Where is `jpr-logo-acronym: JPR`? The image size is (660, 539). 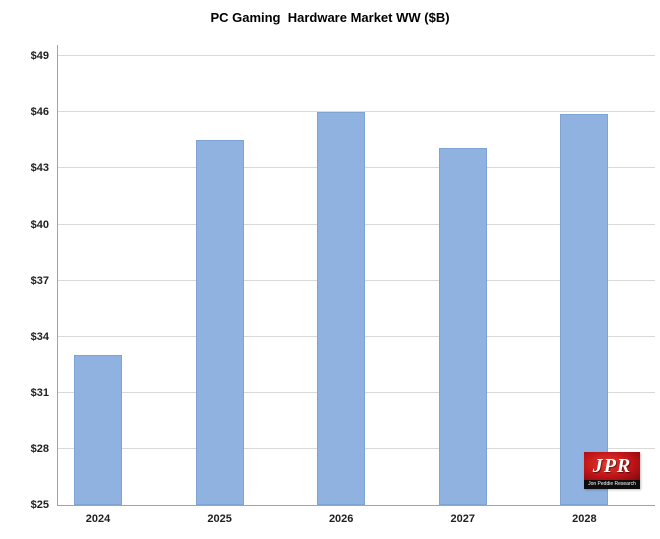 jpr-logo-acronym: JPR is located at coordinates (612, 466).